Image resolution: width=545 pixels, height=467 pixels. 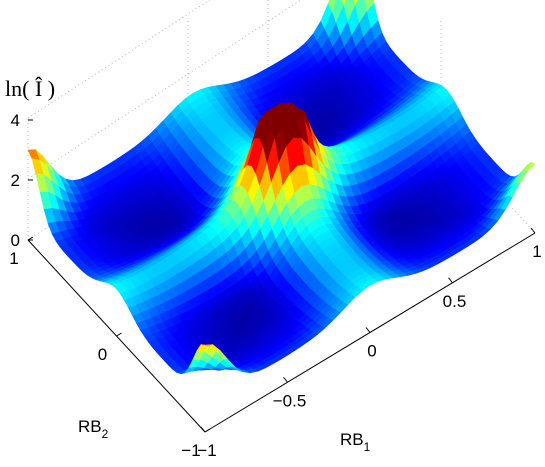 I want to click on x-axis-label: RB1, so click(x=355, y=442).